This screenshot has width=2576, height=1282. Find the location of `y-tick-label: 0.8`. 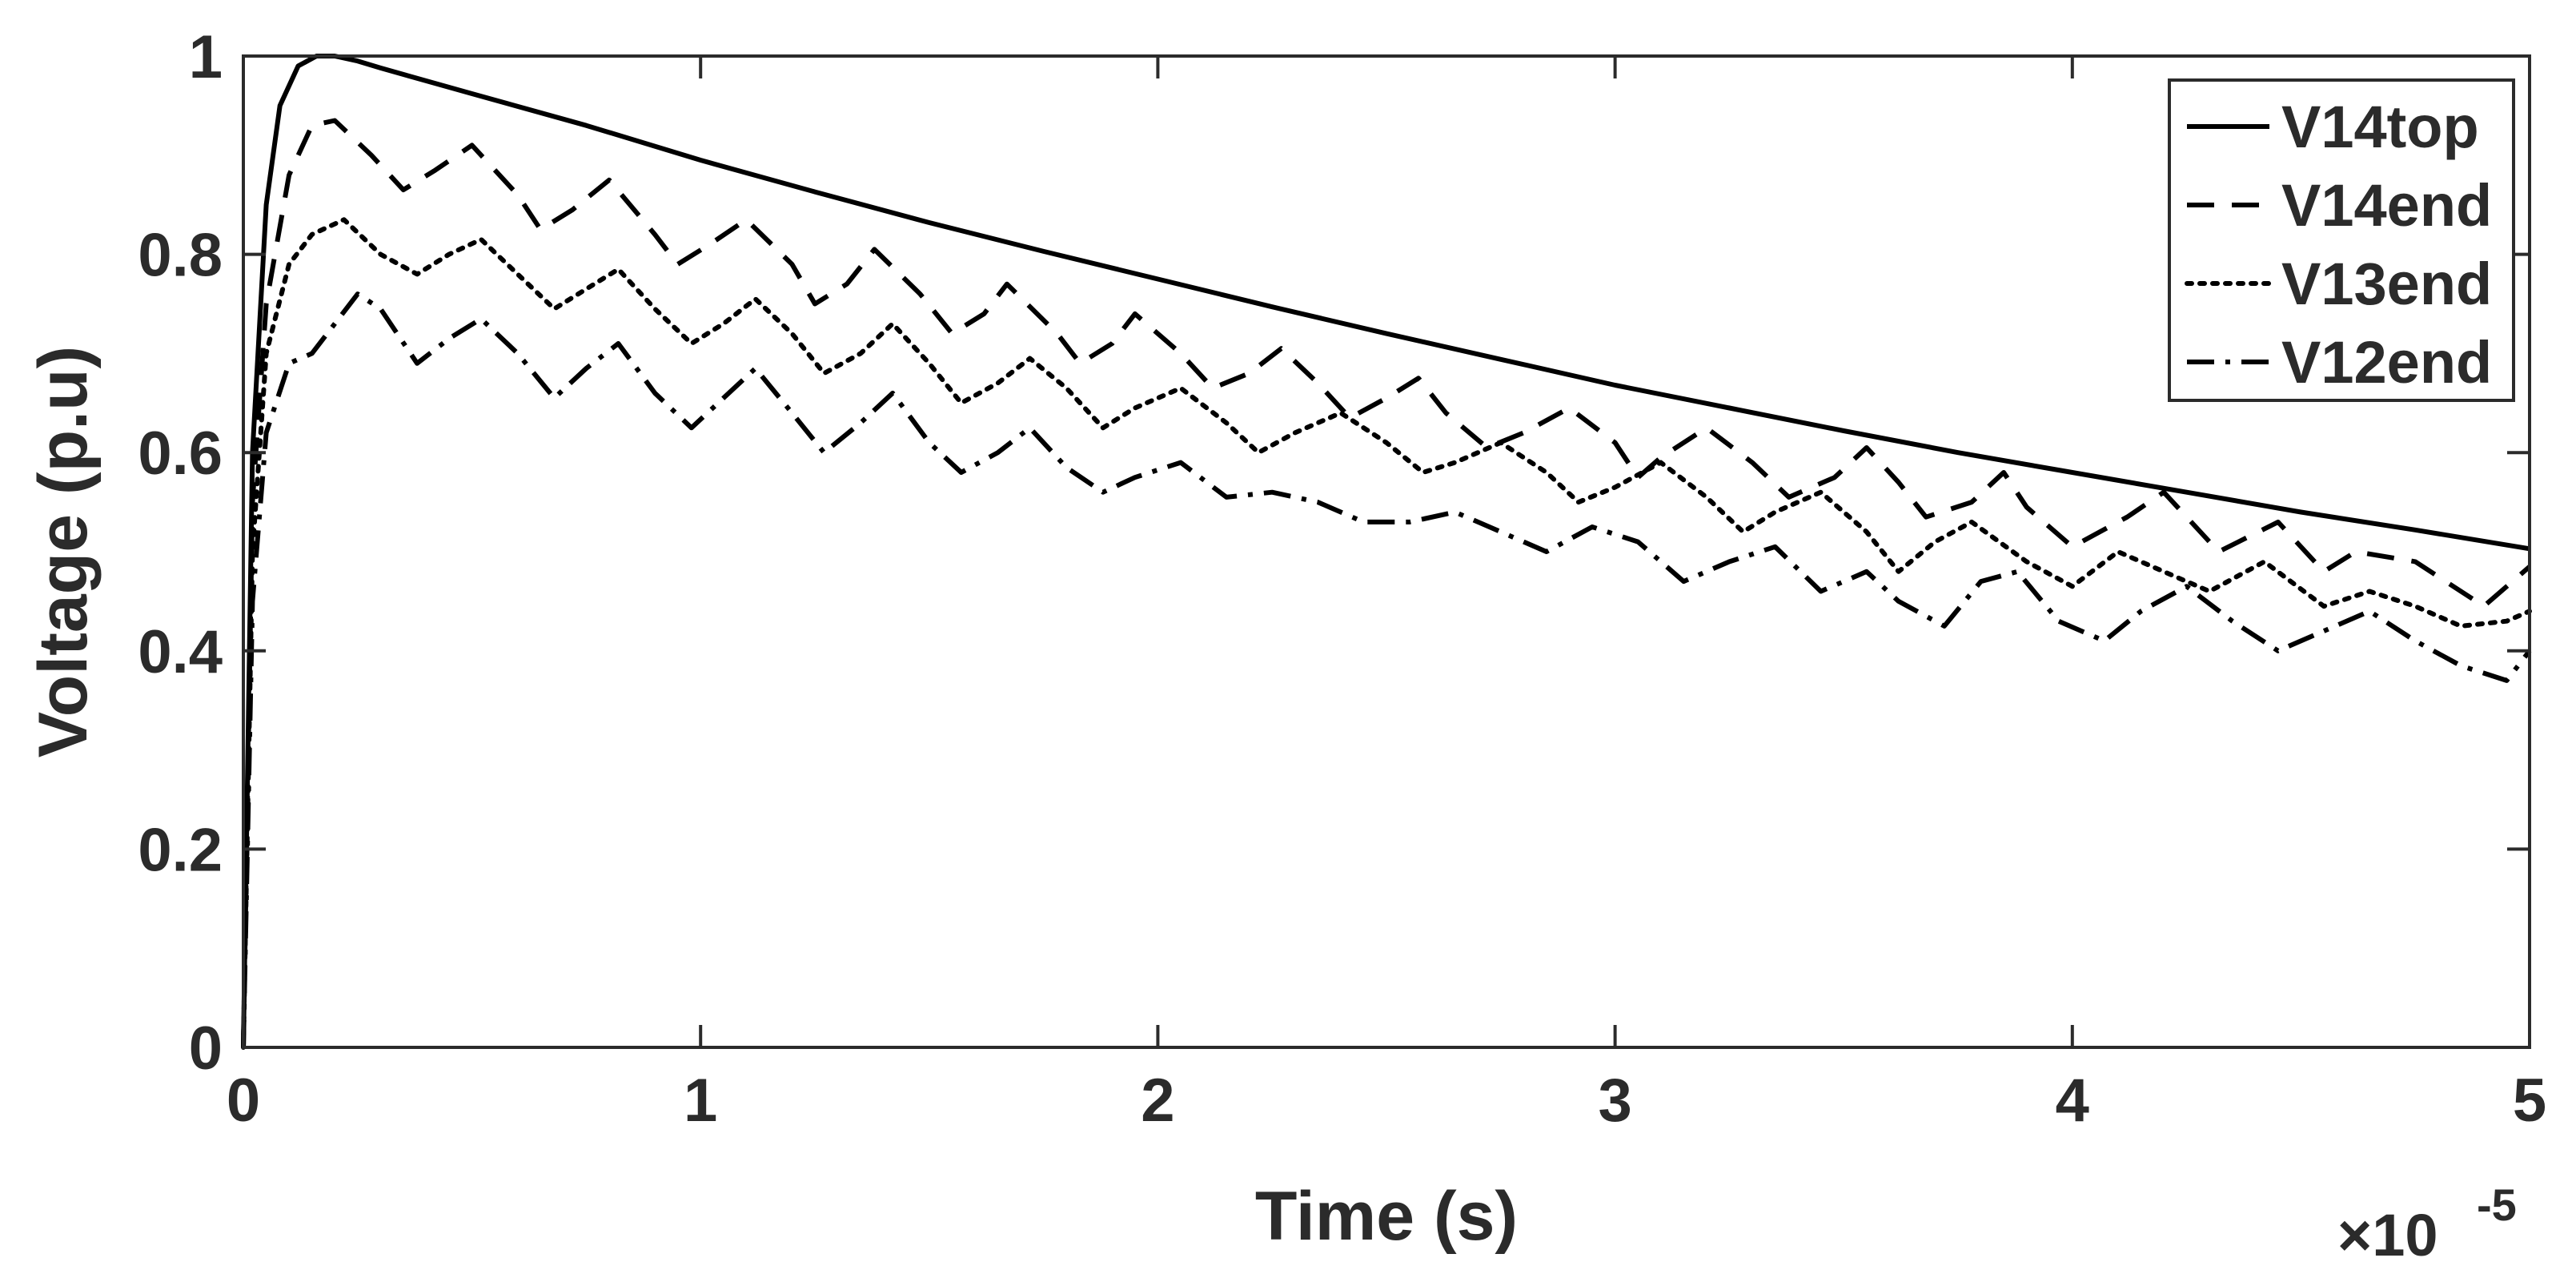

y-tick-label: 0.8 is located at coordinates (180, 256).